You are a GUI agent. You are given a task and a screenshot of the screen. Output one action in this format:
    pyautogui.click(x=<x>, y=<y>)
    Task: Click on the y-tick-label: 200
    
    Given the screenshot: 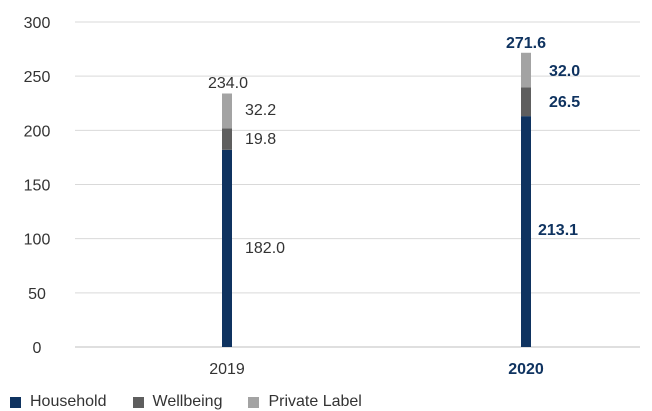 What is the action you would take?
    pyautogui.click(x=37, y=131)
    